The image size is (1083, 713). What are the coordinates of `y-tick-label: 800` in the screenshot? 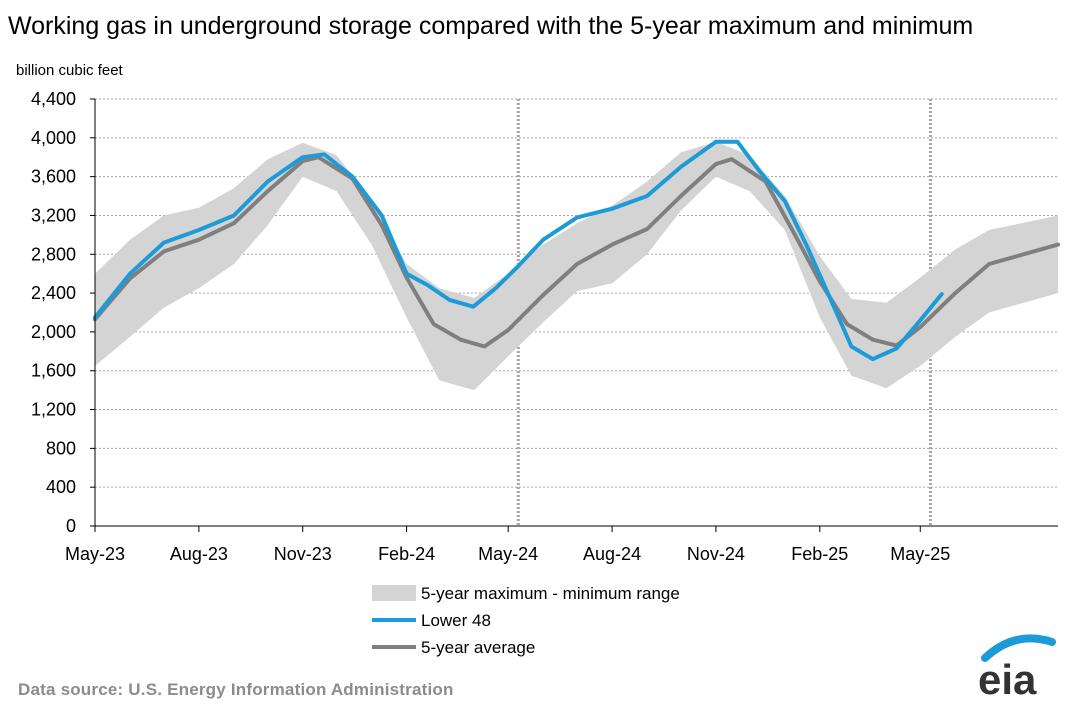 It's located at (61, 448).